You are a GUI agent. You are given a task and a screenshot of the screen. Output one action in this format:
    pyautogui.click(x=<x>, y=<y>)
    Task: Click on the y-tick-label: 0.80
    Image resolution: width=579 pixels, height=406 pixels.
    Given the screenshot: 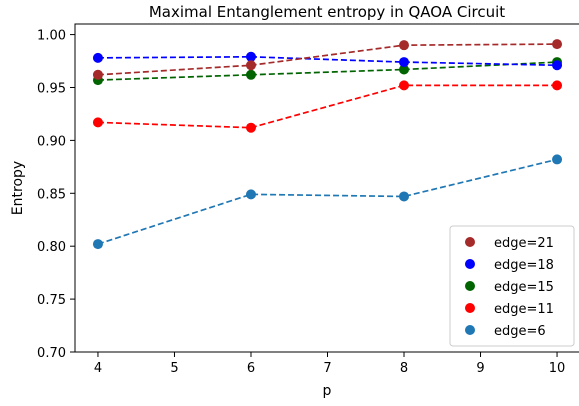 What is the action you would take?
    pyautogui.click(x=51, y=247)
    